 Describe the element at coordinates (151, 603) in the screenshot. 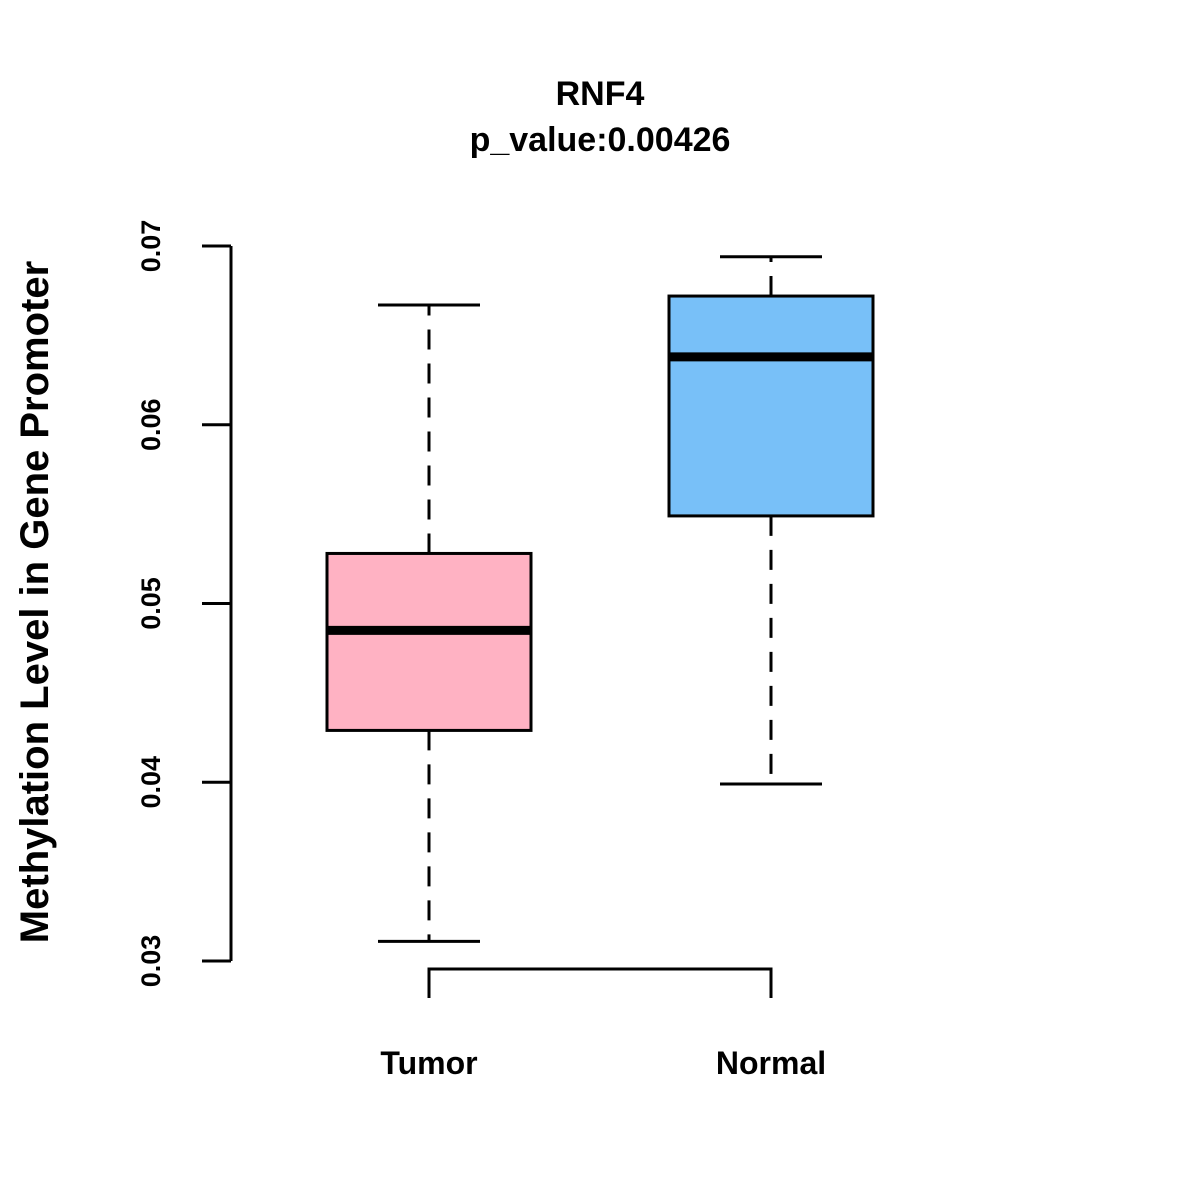

I see `y-tick-label: 0.05` at that location.